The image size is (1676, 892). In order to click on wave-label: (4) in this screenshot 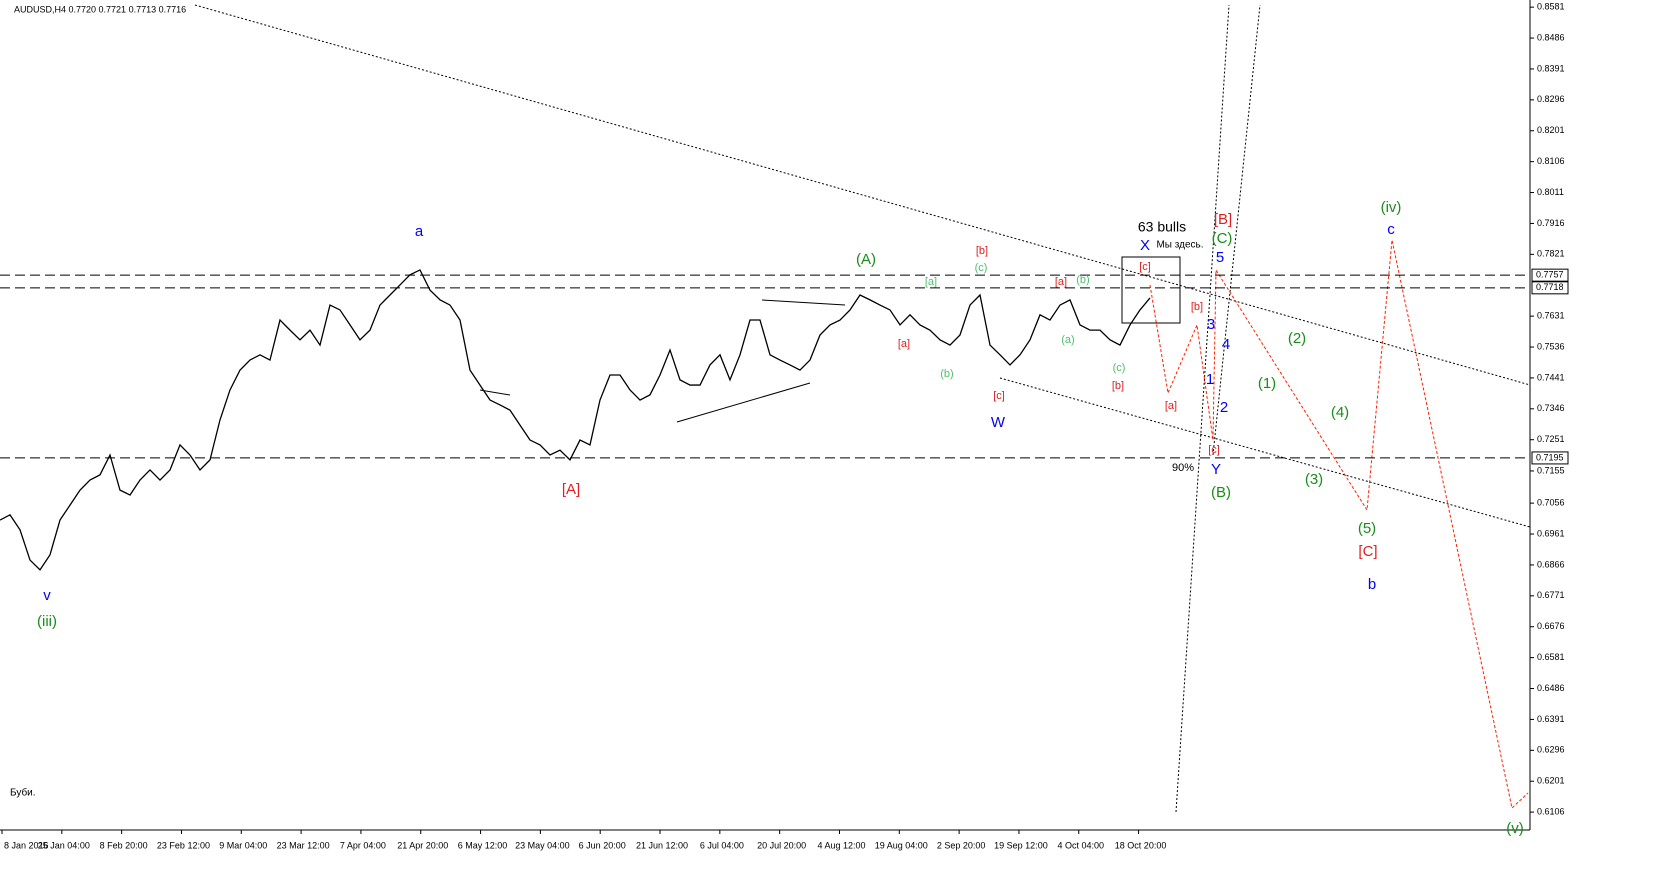, I will do `click(1340, 412)`.